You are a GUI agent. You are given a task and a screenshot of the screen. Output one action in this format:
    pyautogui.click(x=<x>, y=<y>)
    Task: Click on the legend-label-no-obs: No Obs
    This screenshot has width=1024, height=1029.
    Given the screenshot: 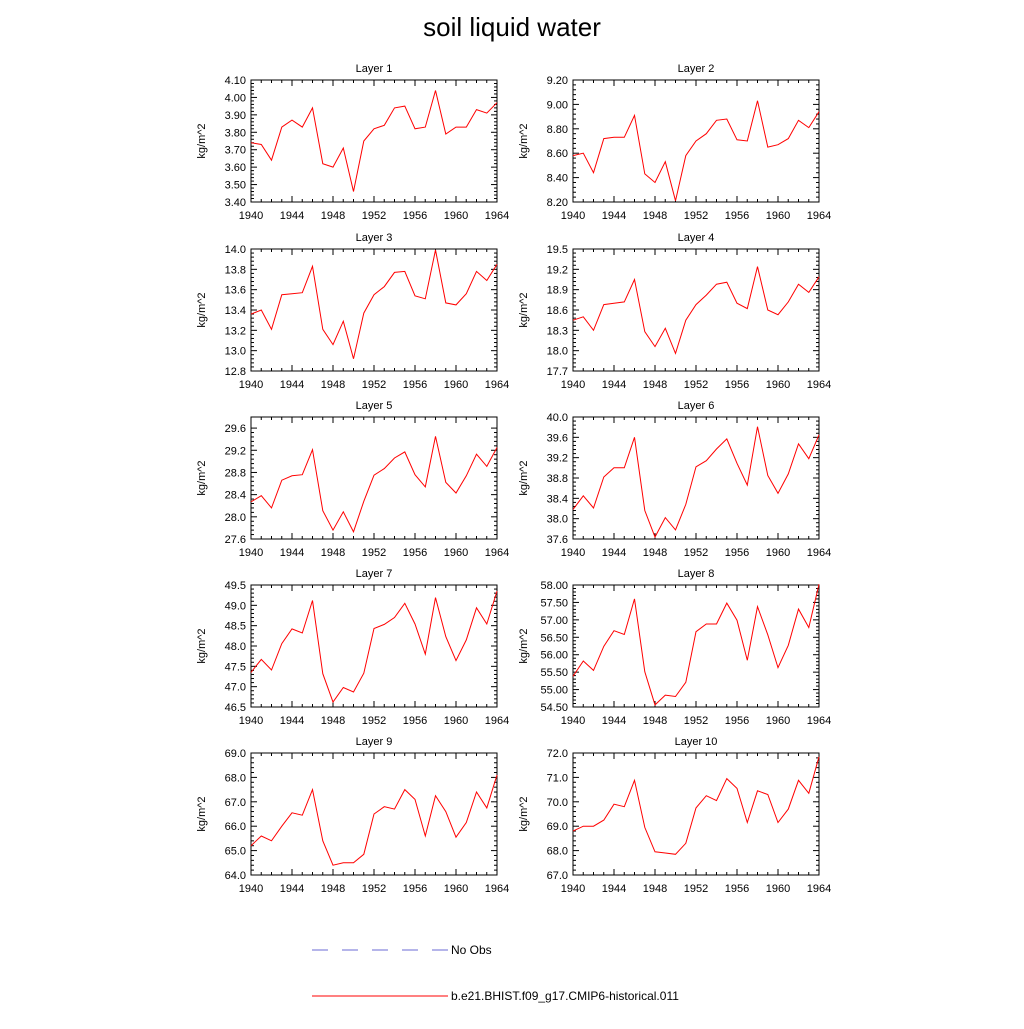 What is the action you would take?
    pyautogui.click(x=471, y=950)
    